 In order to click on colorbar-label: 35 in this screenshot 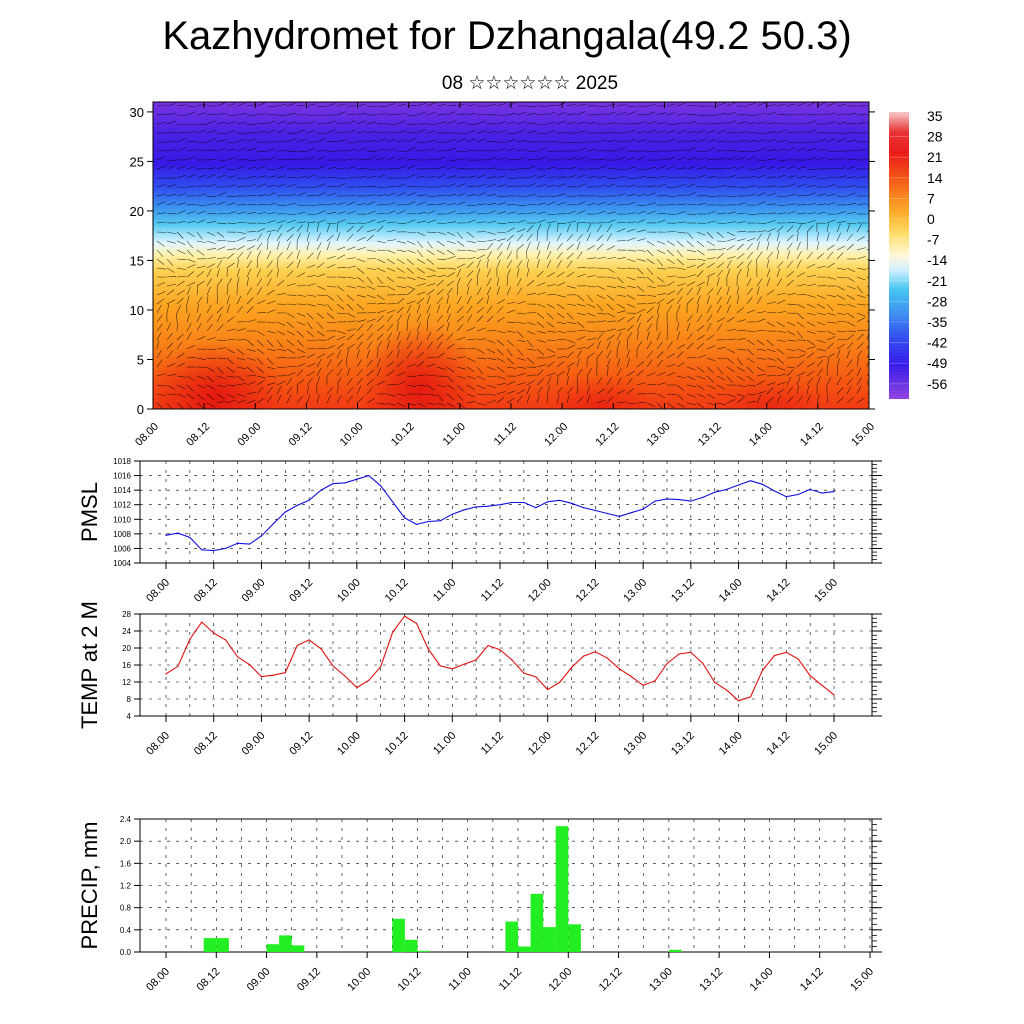, I will do `click(935, 116)`.